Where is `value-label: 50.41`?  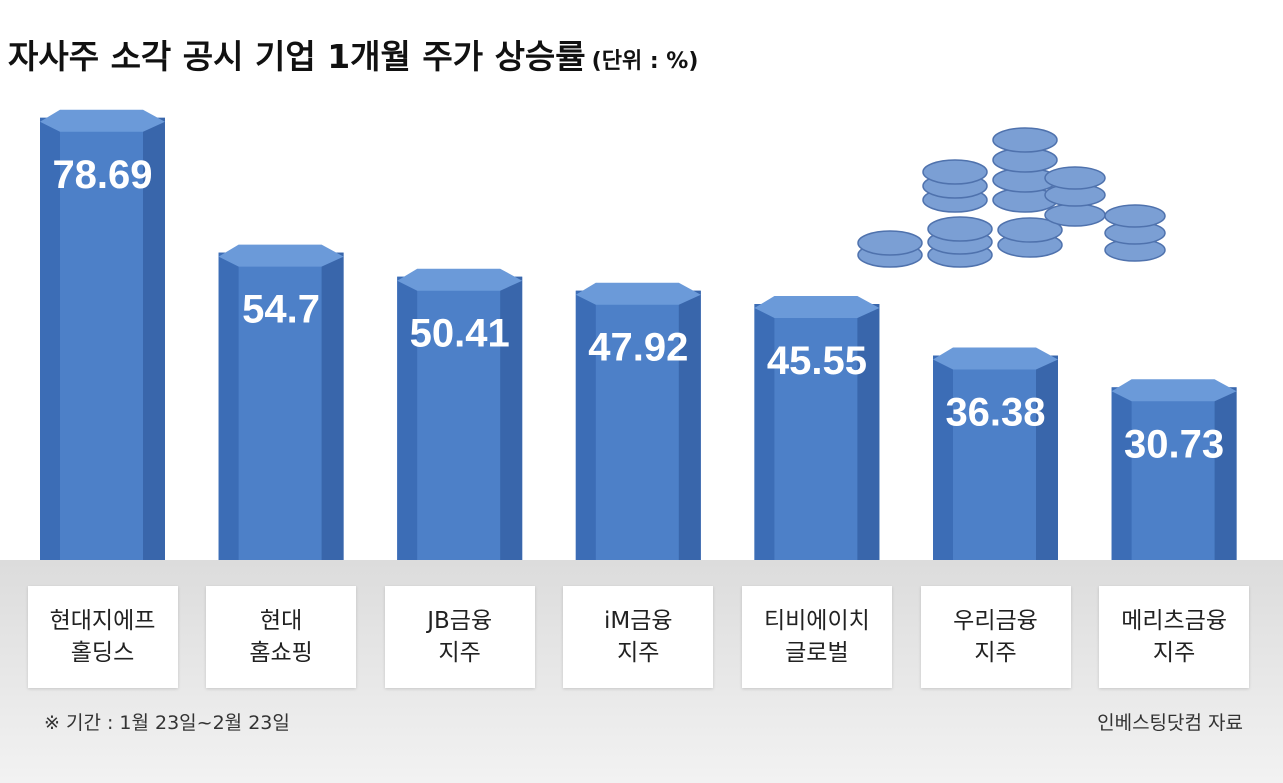
value-label: 50.41 is located at coordinates (460, 334).